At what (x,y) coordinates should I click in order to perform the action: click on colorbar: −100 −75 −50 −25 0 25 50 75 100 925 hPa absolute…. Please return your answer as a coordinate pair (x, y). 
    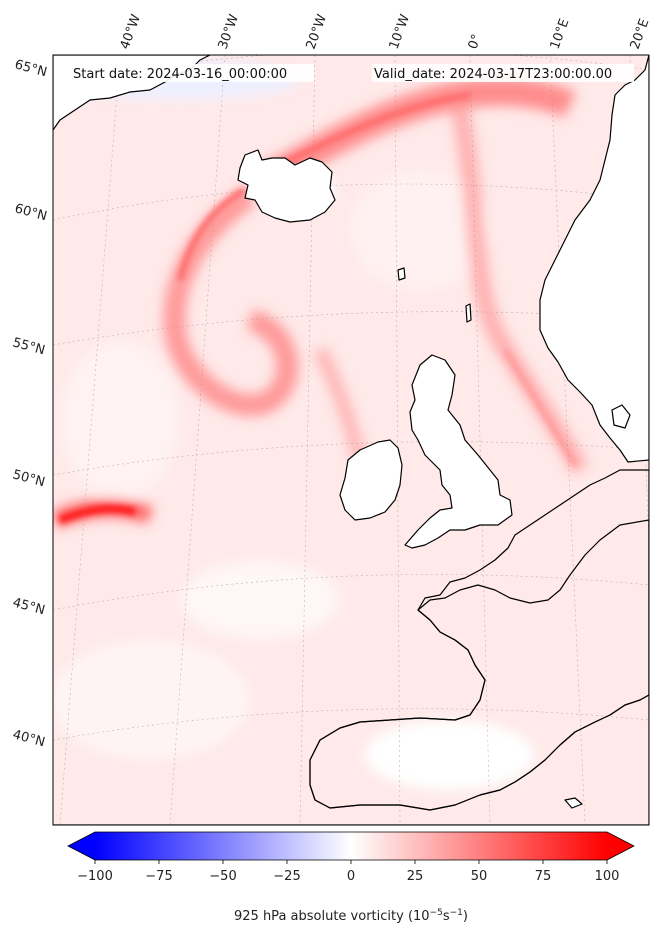
    Looking at the image, I should click on (351, 877).